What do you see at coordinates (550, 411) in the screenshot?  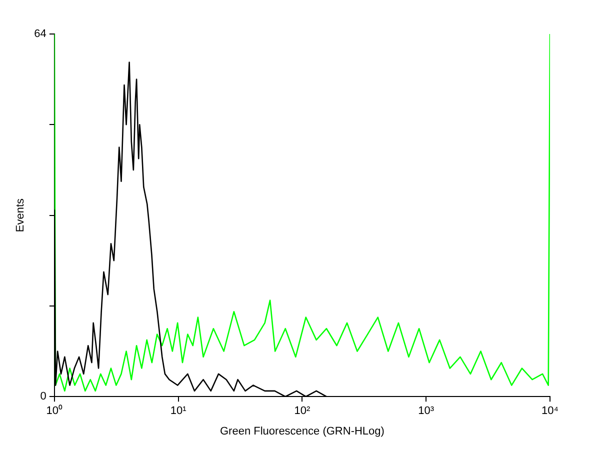 I see `x-tick-label: 10⁴` at bounding box center [550, 411].